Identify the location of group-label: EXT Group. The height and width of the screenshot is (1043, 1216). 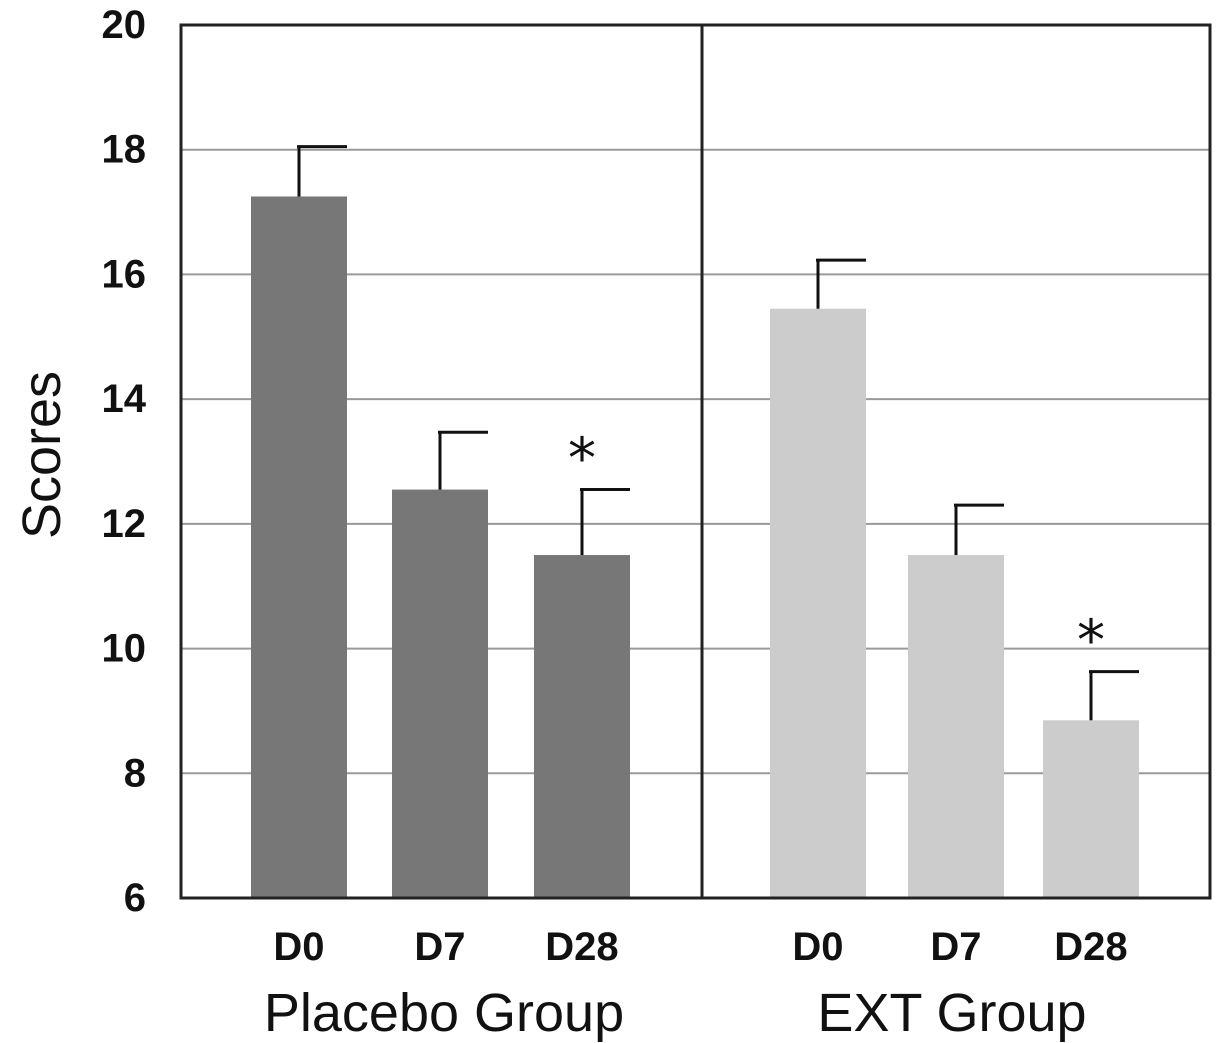
(951, 1013).